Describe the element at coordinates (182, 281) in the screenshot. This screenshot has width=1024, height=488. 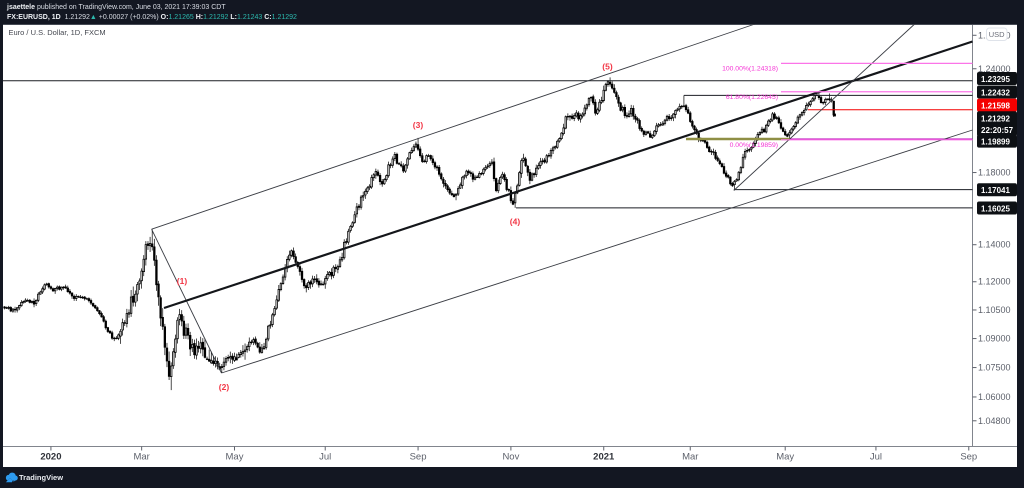
I see `wave-label-(1): (1)` at that location.